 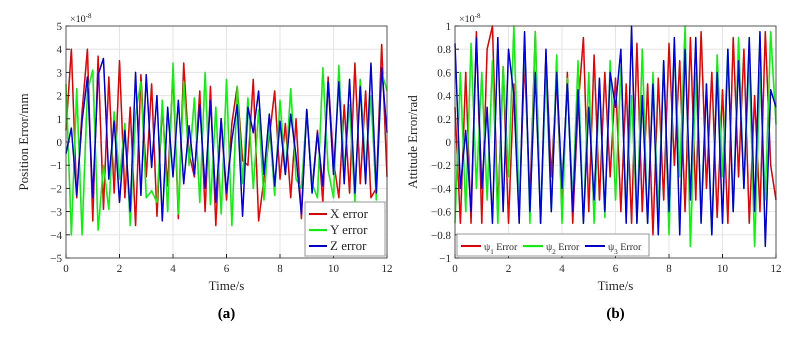 What do you see at coordinates (444, 120) in the screenshot?
I see `y-tick-label: 0.2` at bounding box center [444, 120].